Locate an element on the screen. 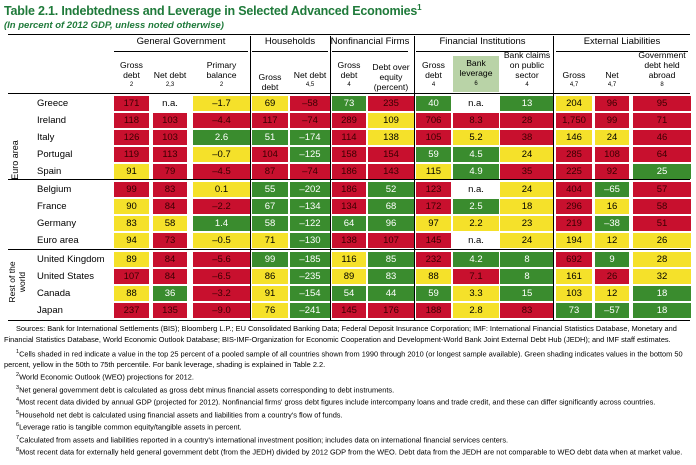 This screenshot has width=696, height=465. table-cell: 23 is located at coordinates (527, 223).